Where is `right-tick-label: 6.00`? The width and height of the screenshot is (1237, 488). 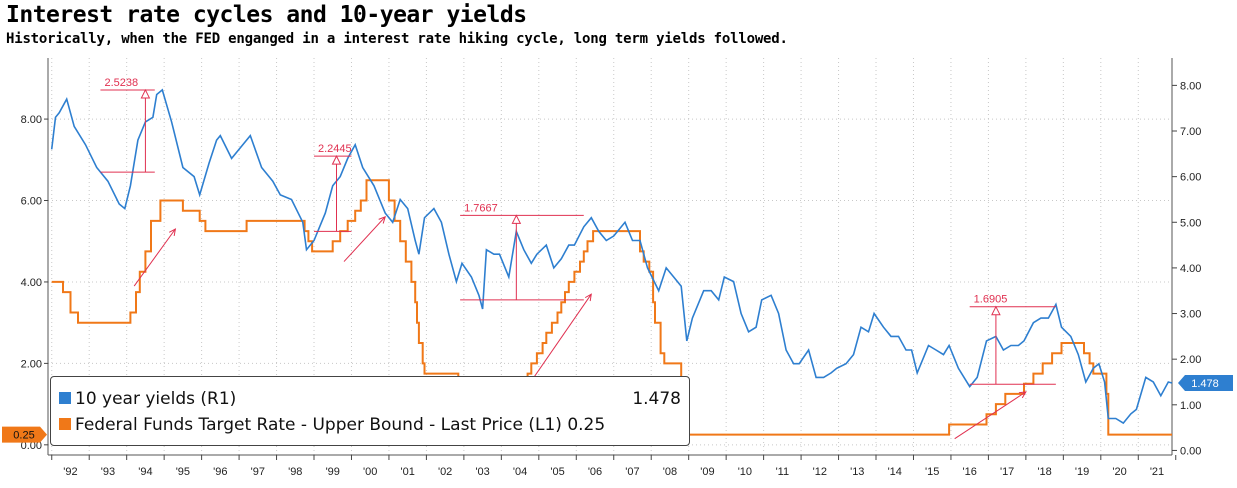 right-tick-label: 6.00 is located at coordinates (1190, 178).